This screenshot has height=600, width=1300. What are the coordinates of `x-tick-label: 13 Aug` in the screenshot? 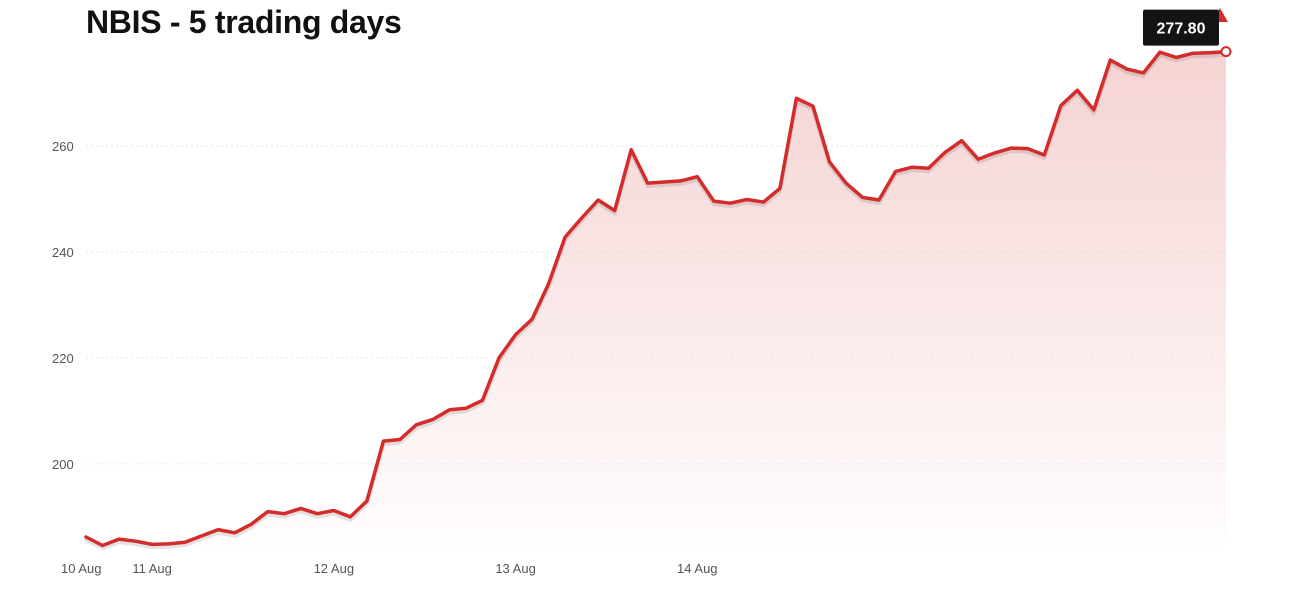 It's located at (515, 568).